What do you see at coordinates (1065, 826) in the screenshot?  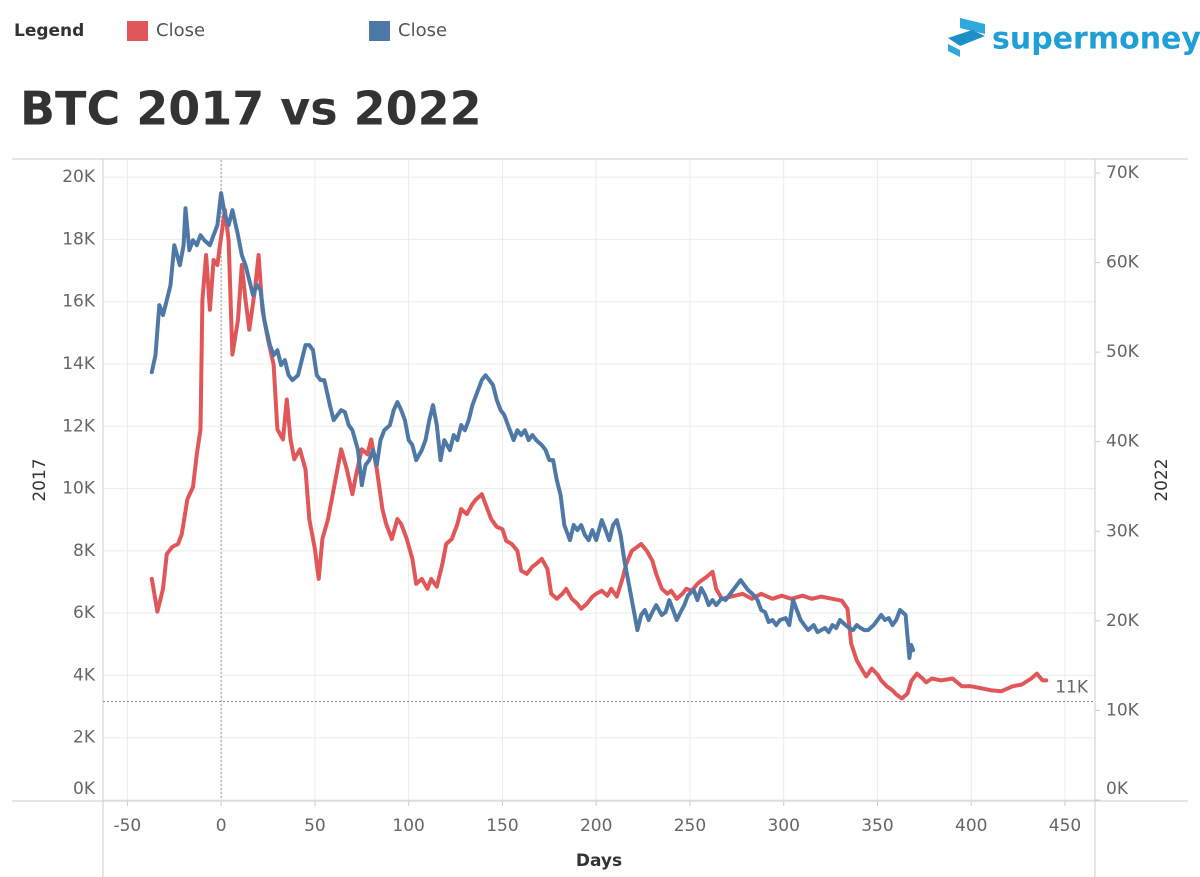 I see `x-tick-label: 450` at bounding box center [1065, 826].